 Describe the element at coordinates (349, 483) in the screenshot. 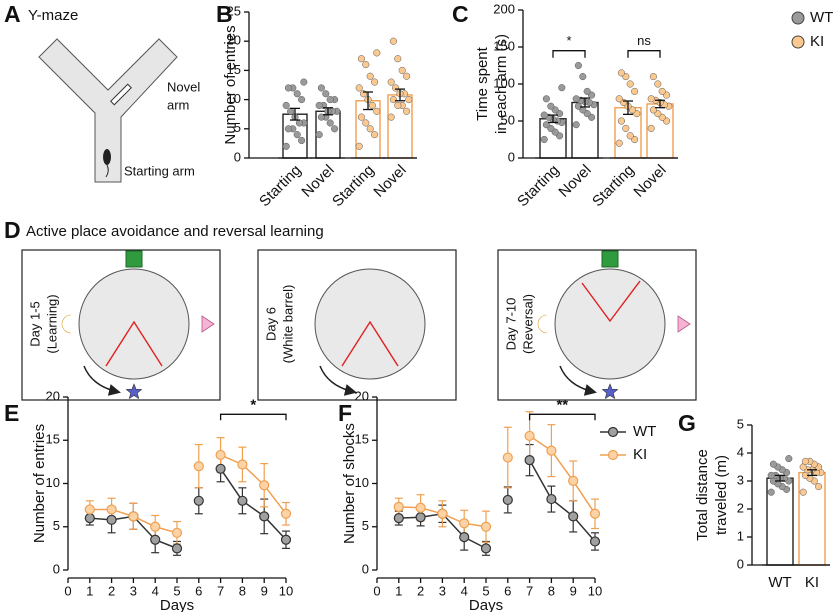

I see `y-axis-label: Number of shocks` at that location.